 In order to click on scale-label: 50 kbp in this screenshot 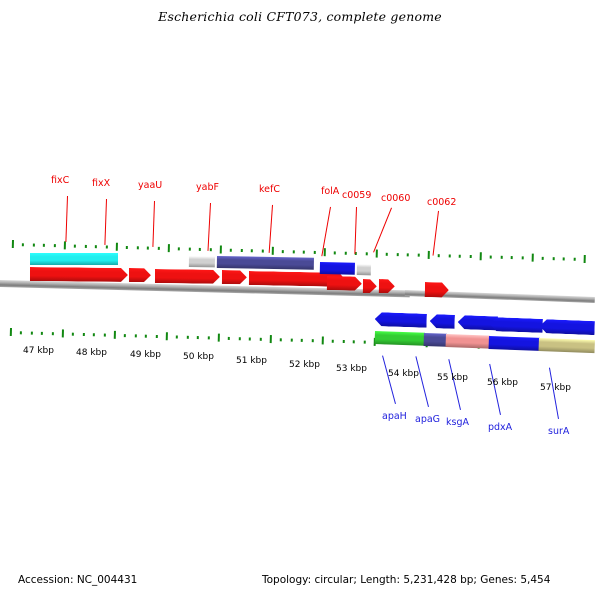, I will do `click(198, 357)`.